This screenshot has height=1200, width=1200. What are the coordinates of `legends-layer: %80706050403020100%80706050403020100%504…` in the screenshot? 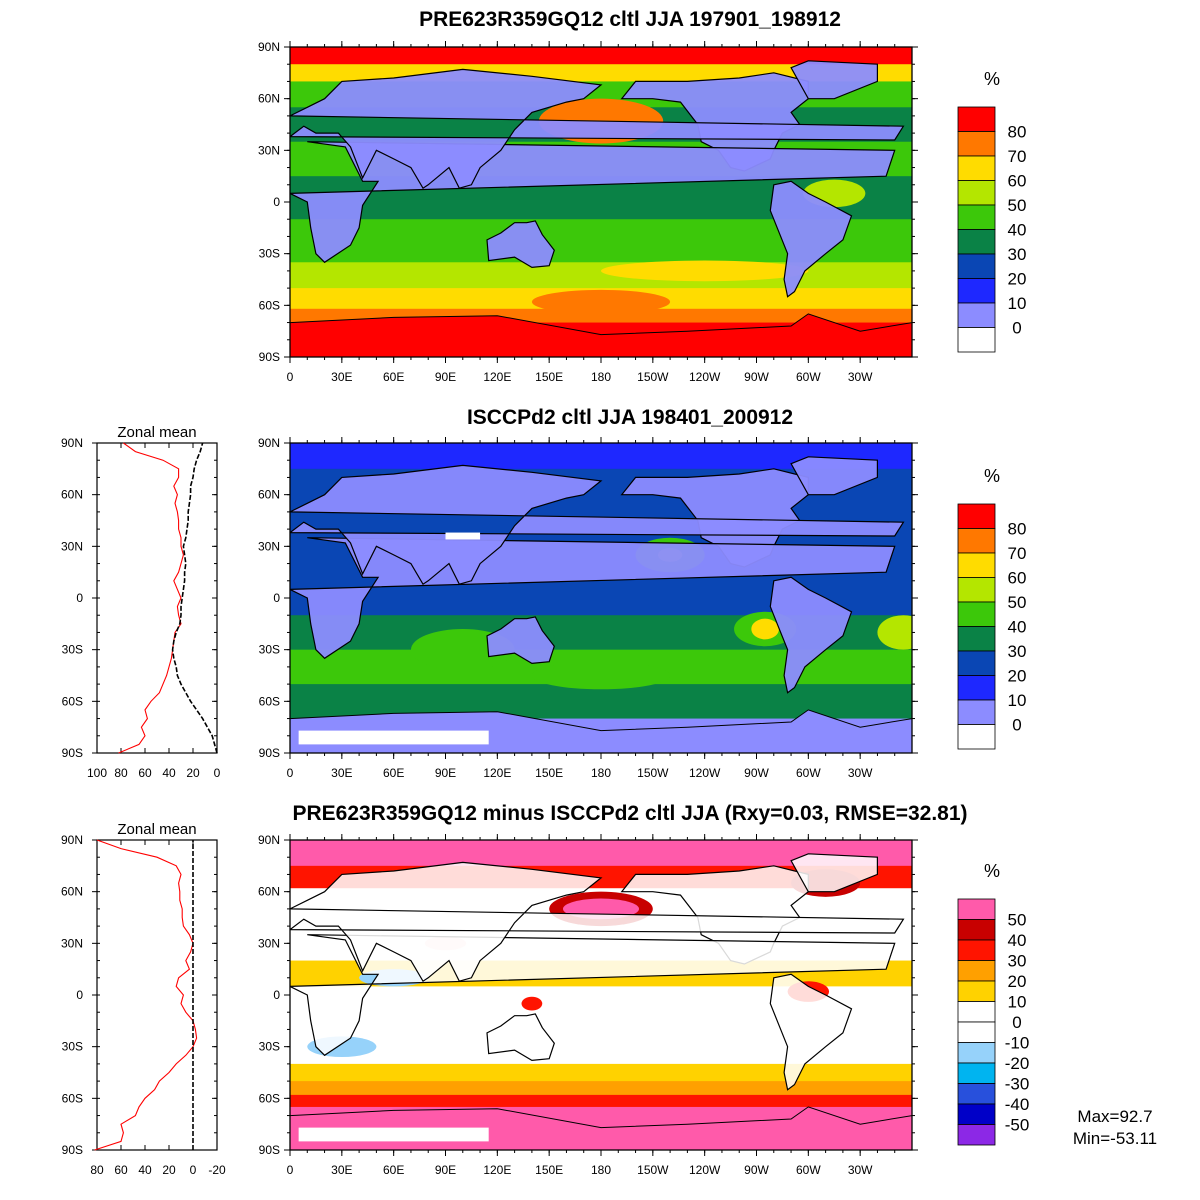 It's located at (993, 607).